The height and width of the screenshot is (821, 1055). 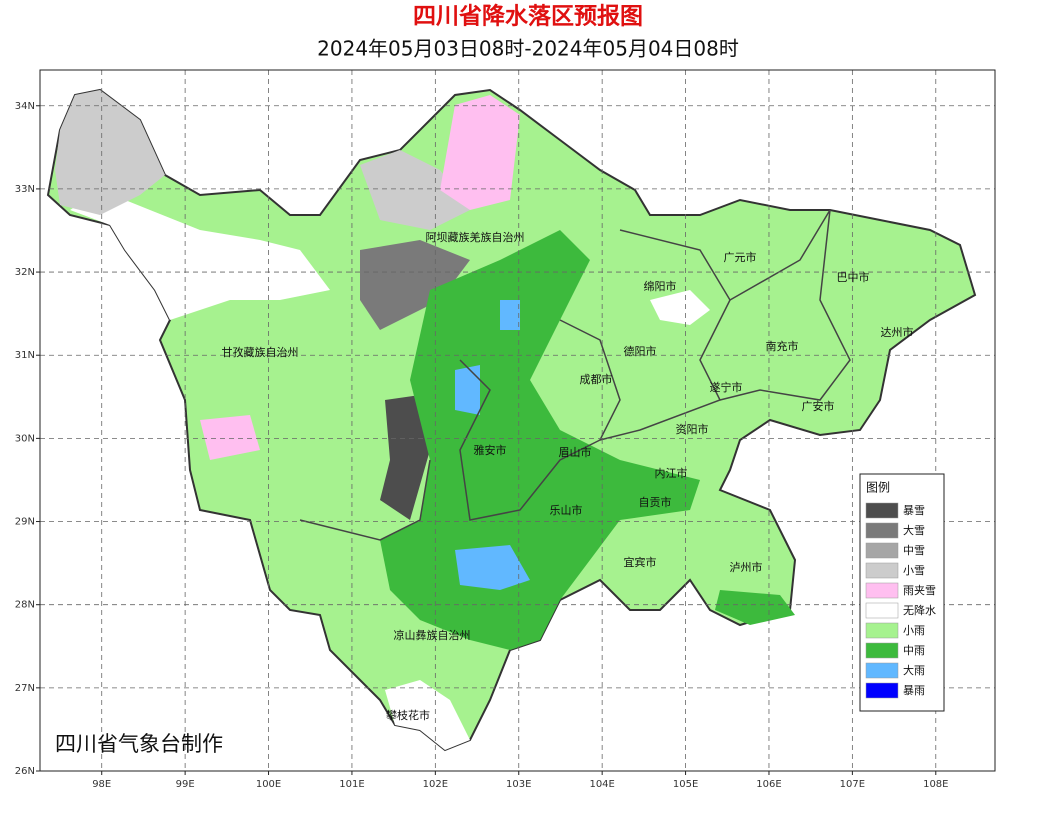 I want to click on region-label: 绵阳市, so click(x=660, y=286).